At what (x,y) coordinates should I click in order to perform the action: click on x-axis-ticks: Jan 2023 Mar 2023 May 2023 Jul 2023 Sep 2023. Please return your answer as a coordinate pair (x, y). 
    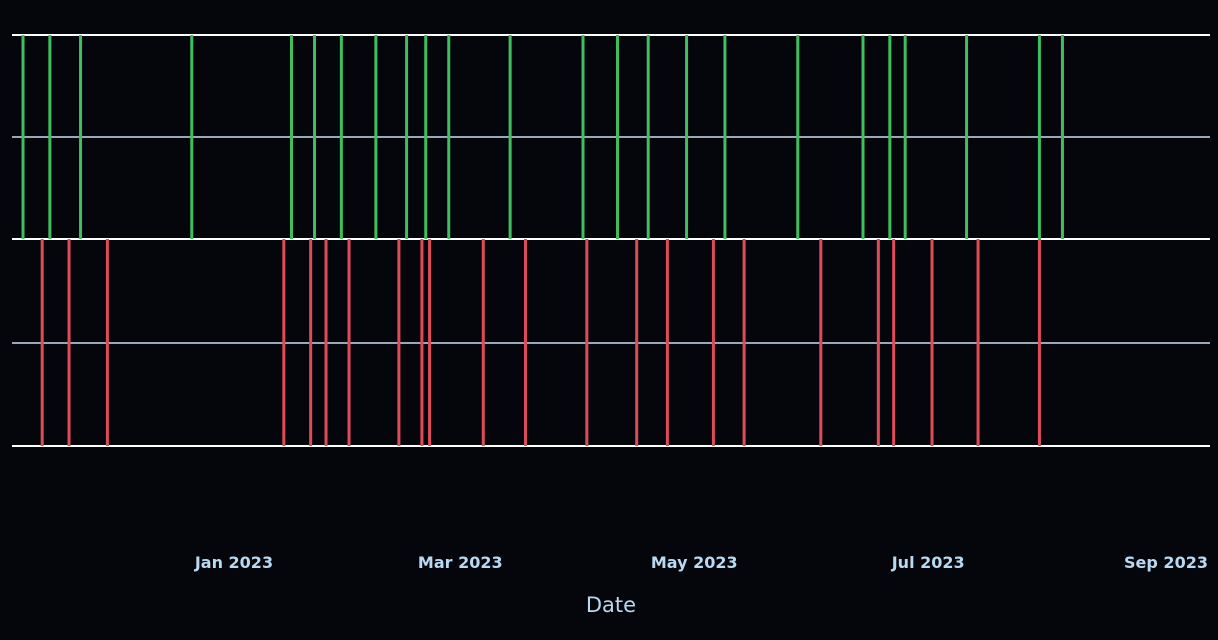
    Looking at the image, I should click on (701, 562).